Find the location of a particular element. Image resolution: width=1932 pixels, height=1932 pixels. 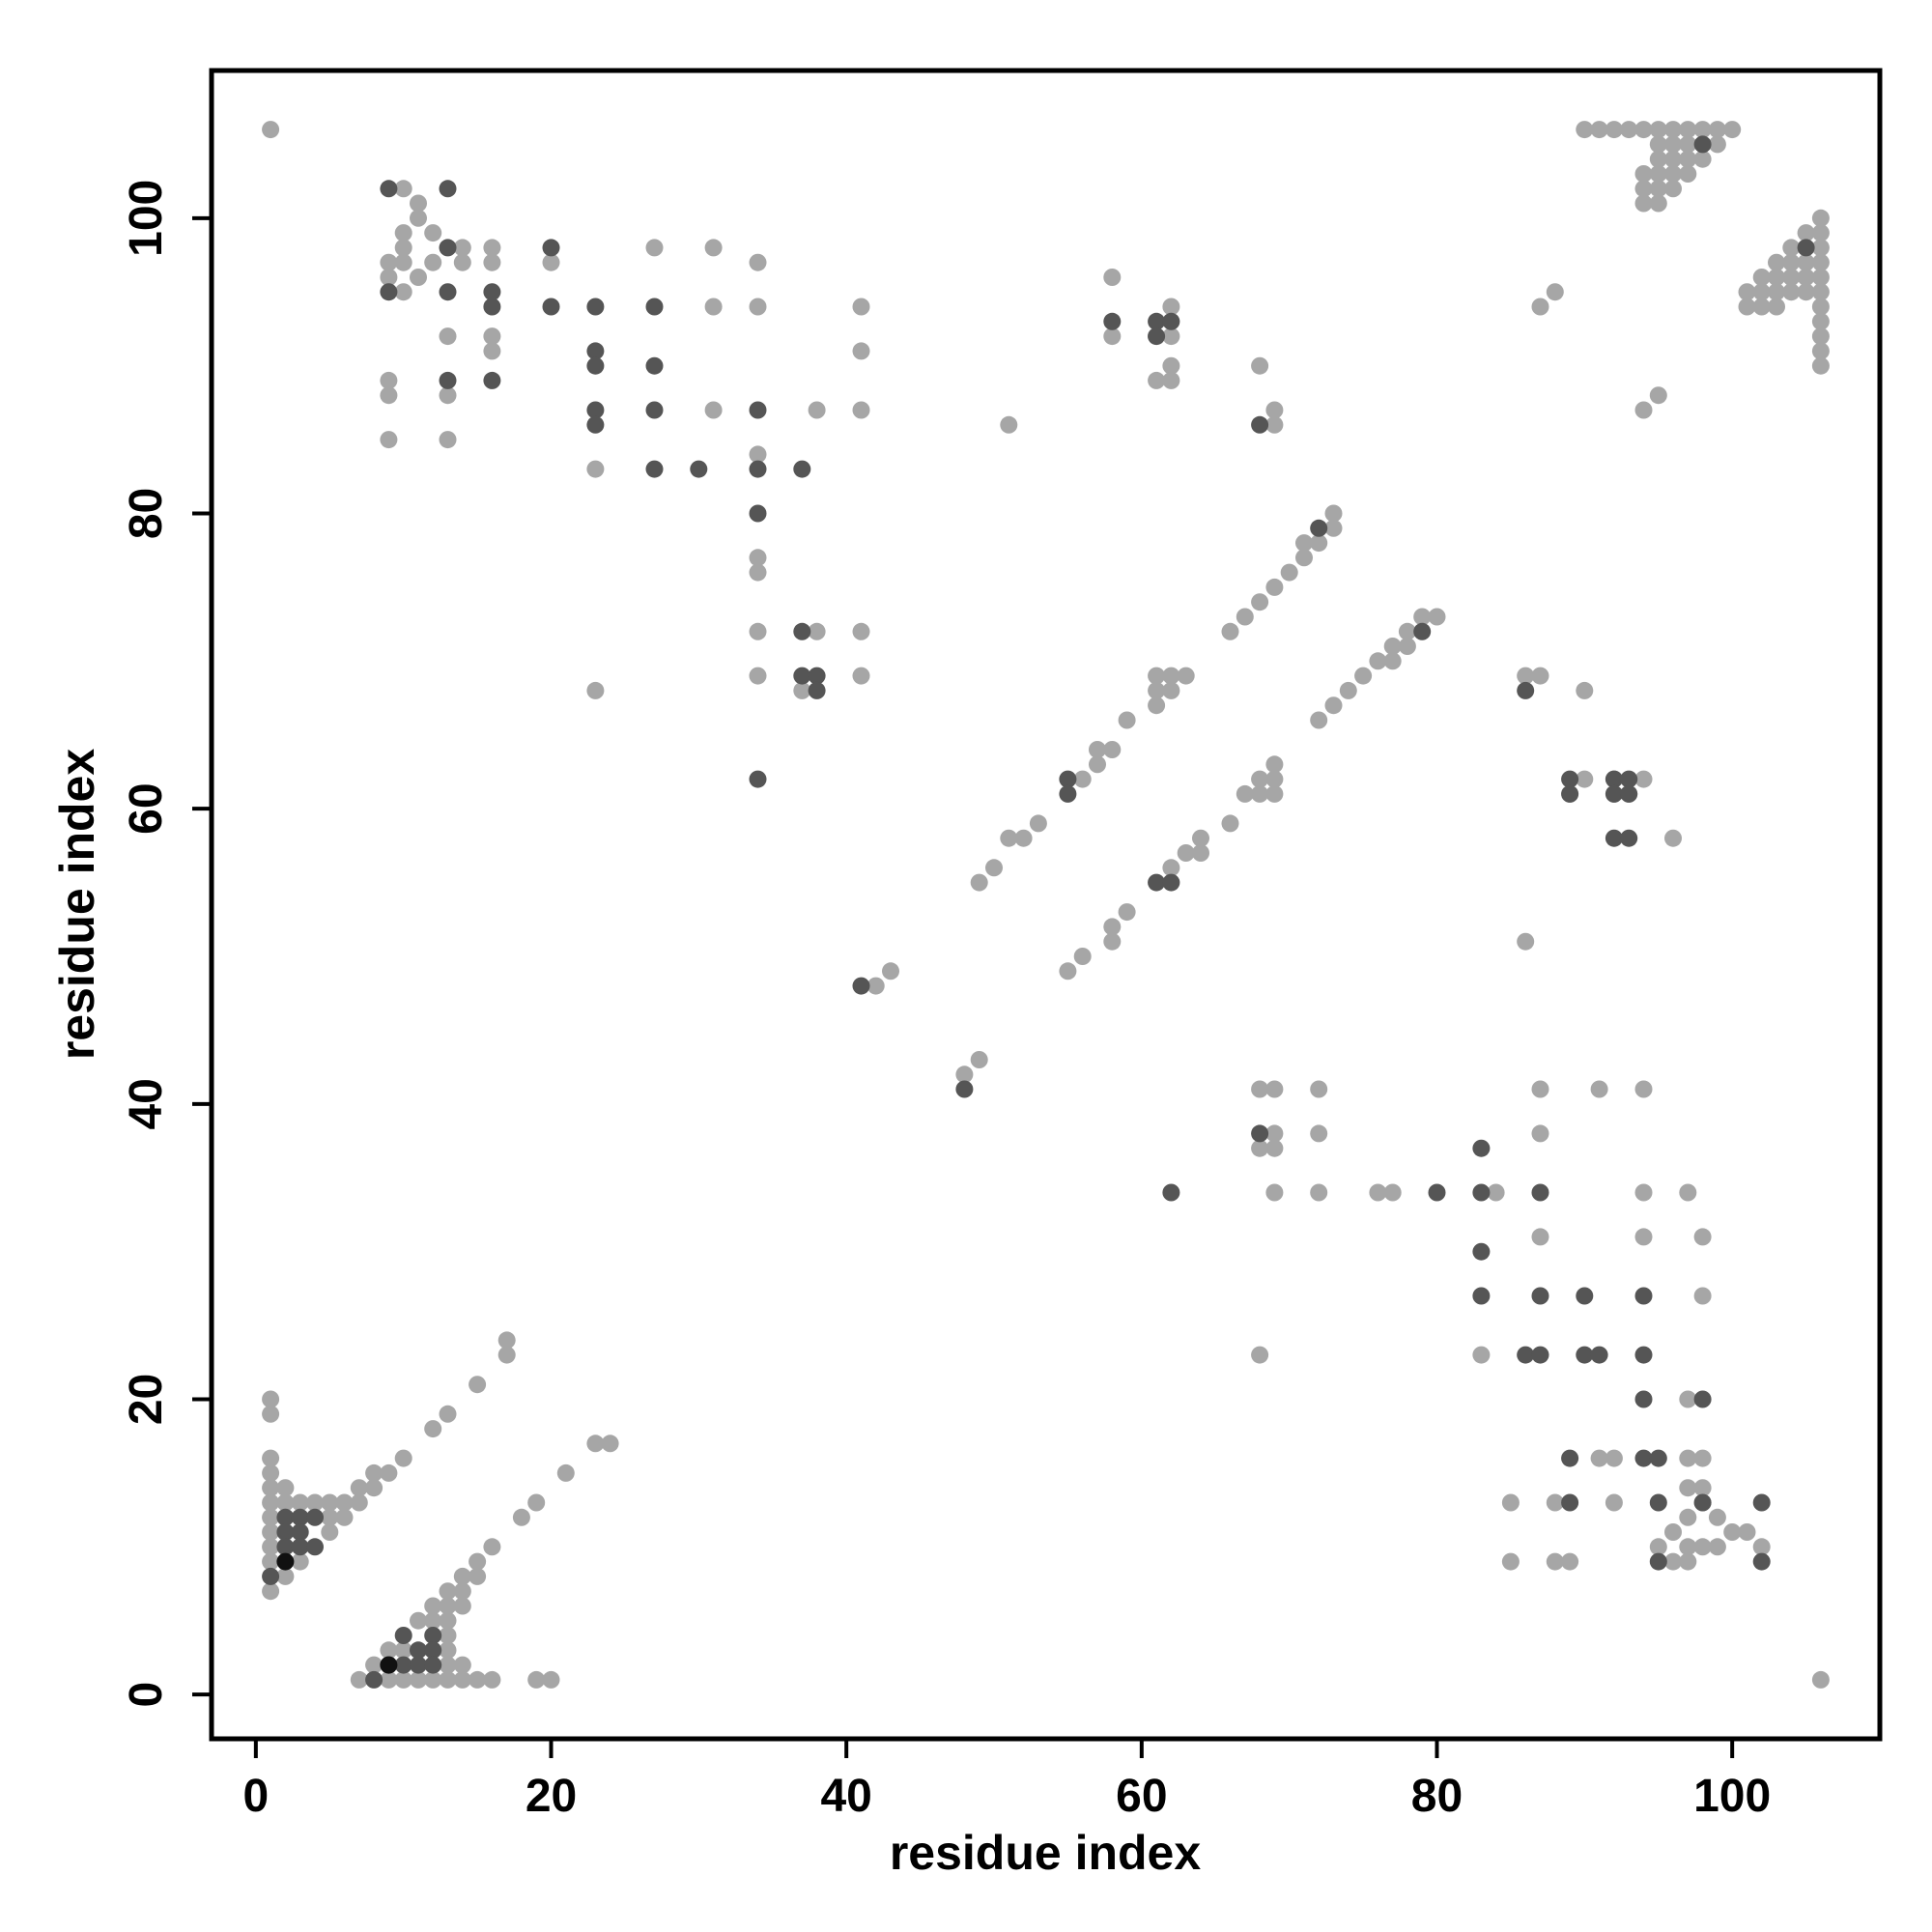

y-tick-label: 20 is located at coordinates (146, 1399).